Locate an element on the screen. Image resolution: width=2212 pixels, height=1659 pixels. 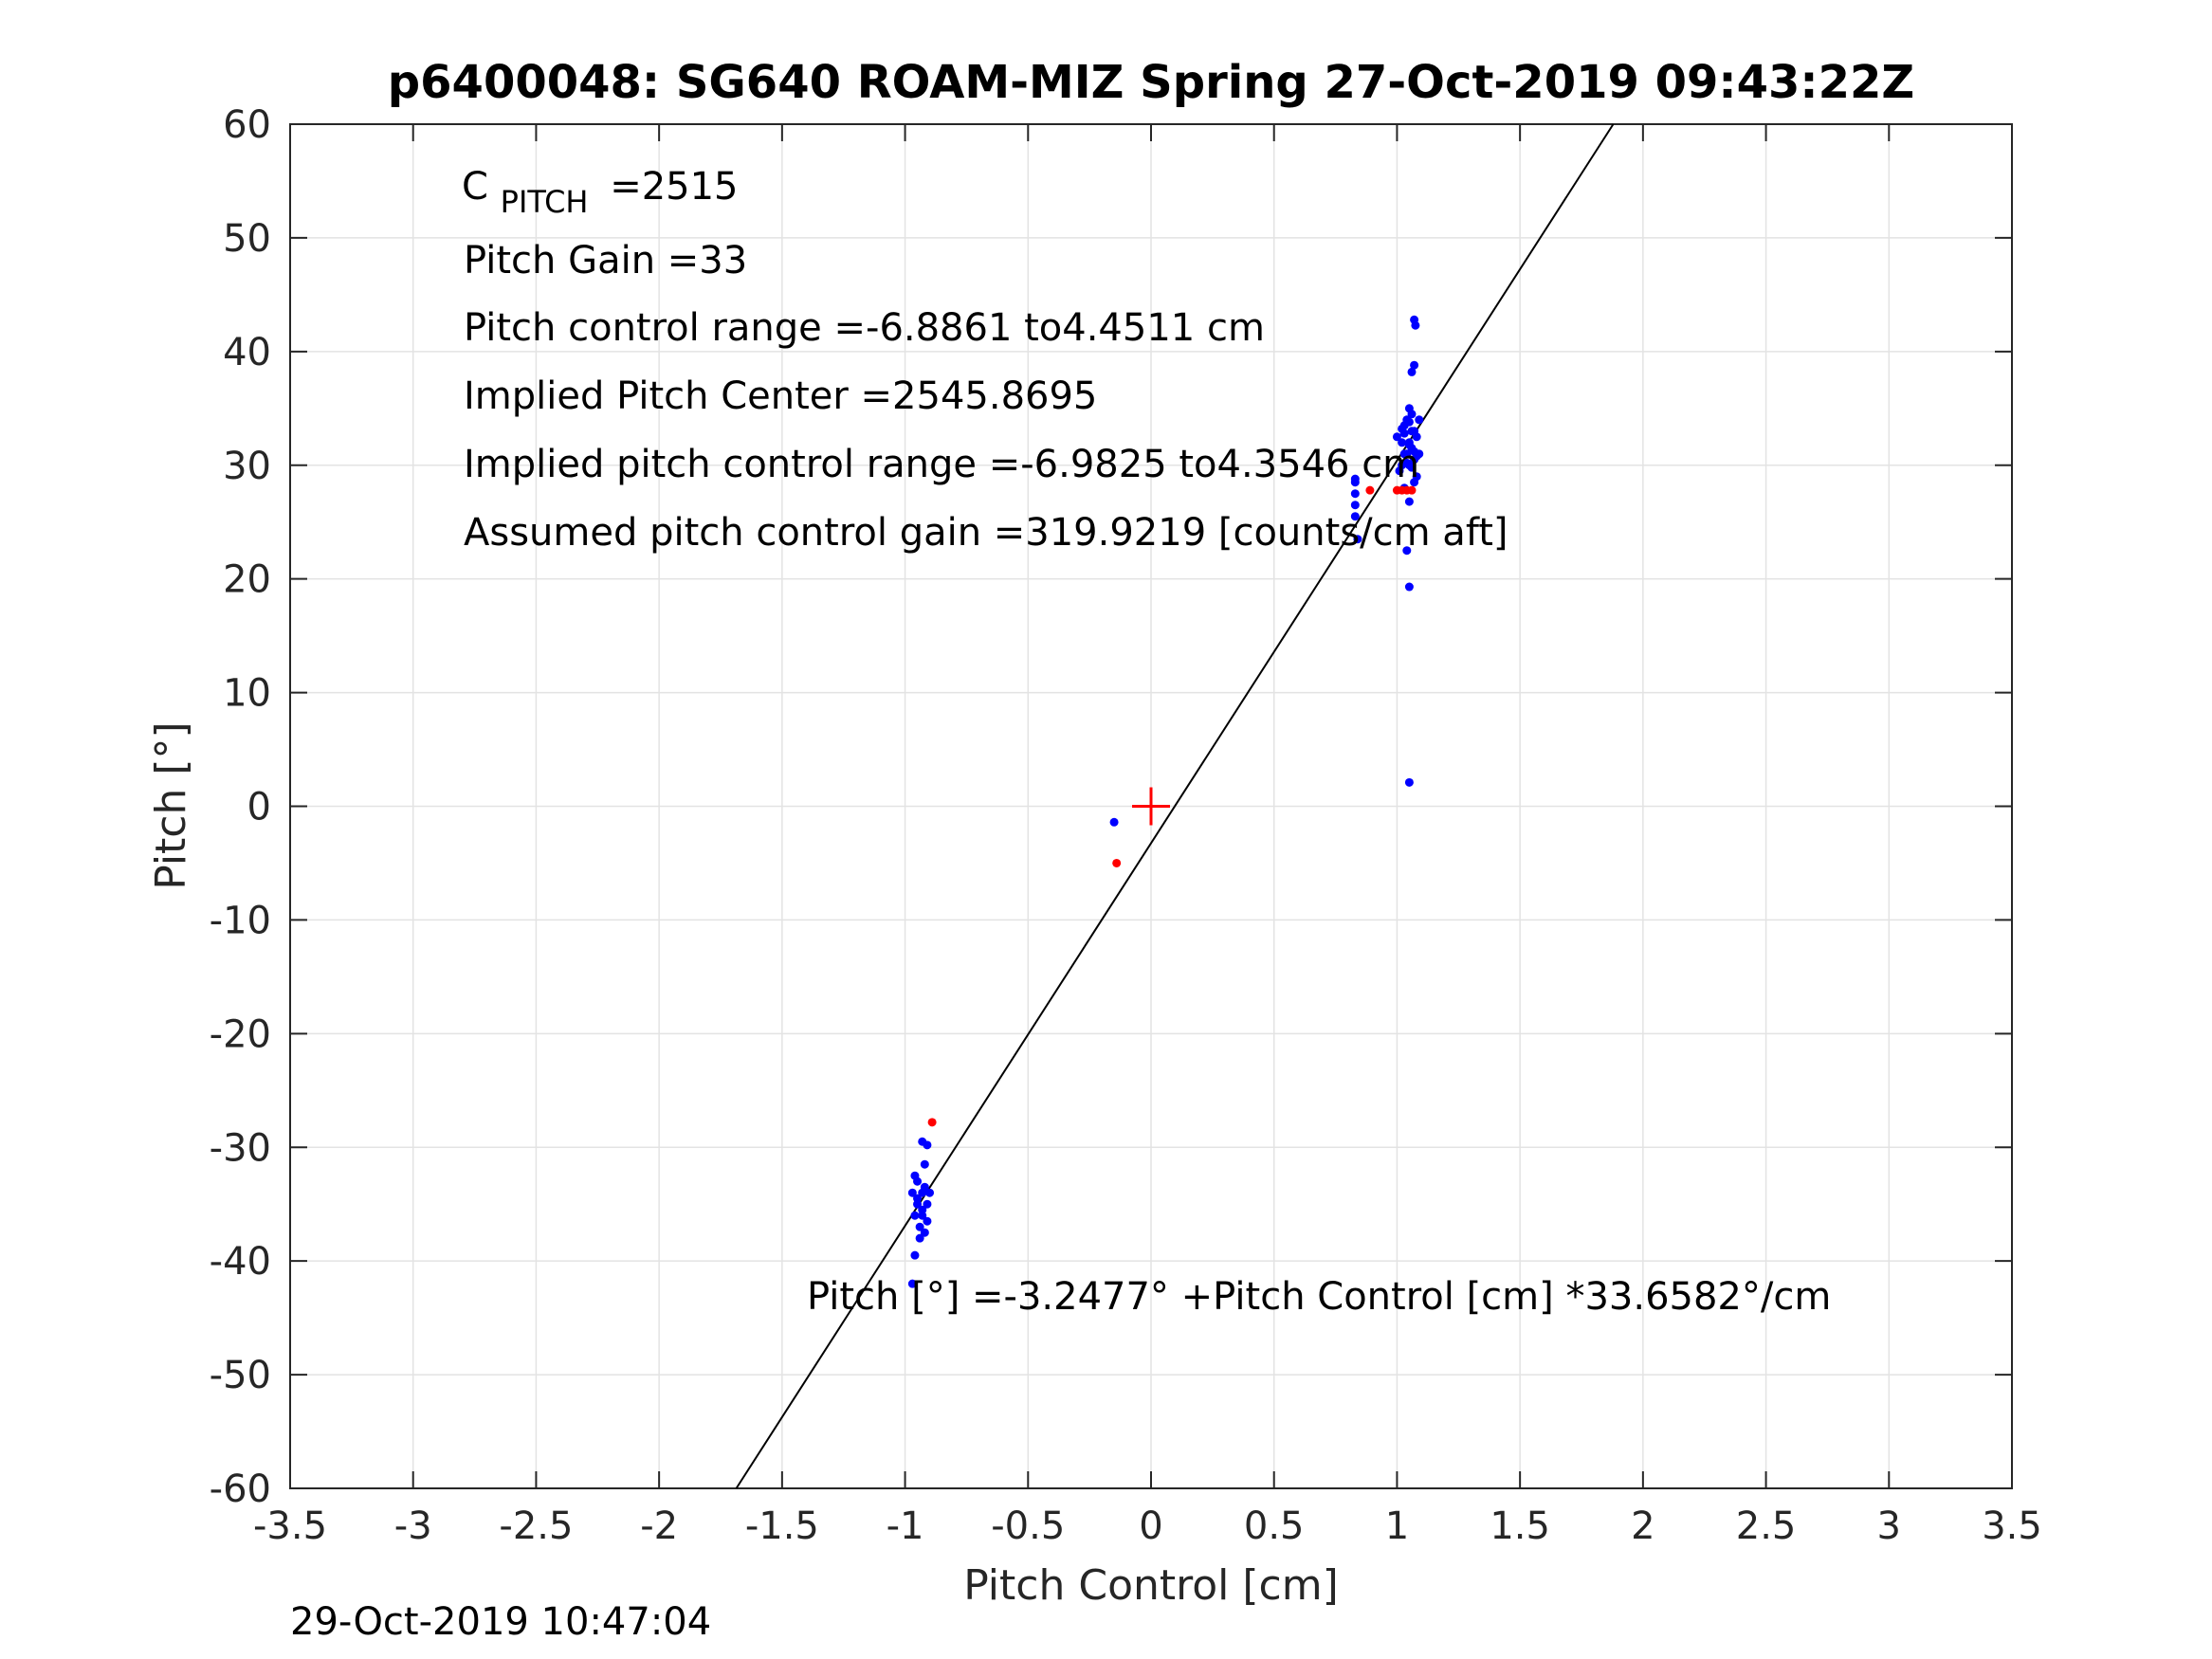
x-tick-labels: -3.5 -3 -2.5 -2 -1.5 -1 -0.5 0 0.5 1 1.5 2 2.5 3 3.5 is located at coordinates (1147, 1526).